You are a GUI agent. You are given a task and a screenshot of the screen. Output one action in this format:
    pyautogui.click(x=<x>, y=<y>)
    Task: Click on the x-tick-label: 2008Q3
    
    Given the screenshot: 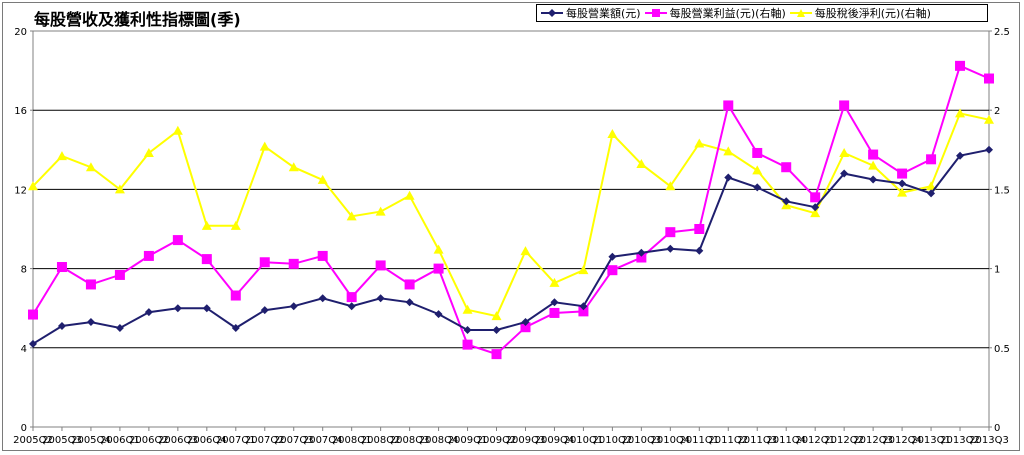 What is the action you would take?
    pyautogui.click(x=410, y=440)
    